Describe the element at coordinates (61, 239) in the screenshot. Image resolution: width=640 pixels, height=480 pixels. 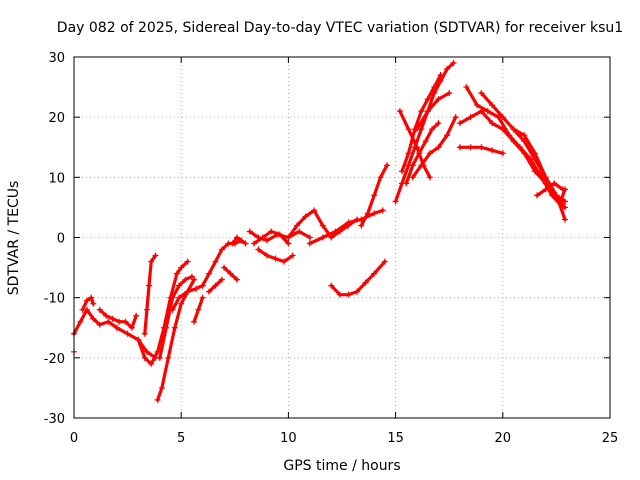
I see `y-tick-label: 0` at that location.